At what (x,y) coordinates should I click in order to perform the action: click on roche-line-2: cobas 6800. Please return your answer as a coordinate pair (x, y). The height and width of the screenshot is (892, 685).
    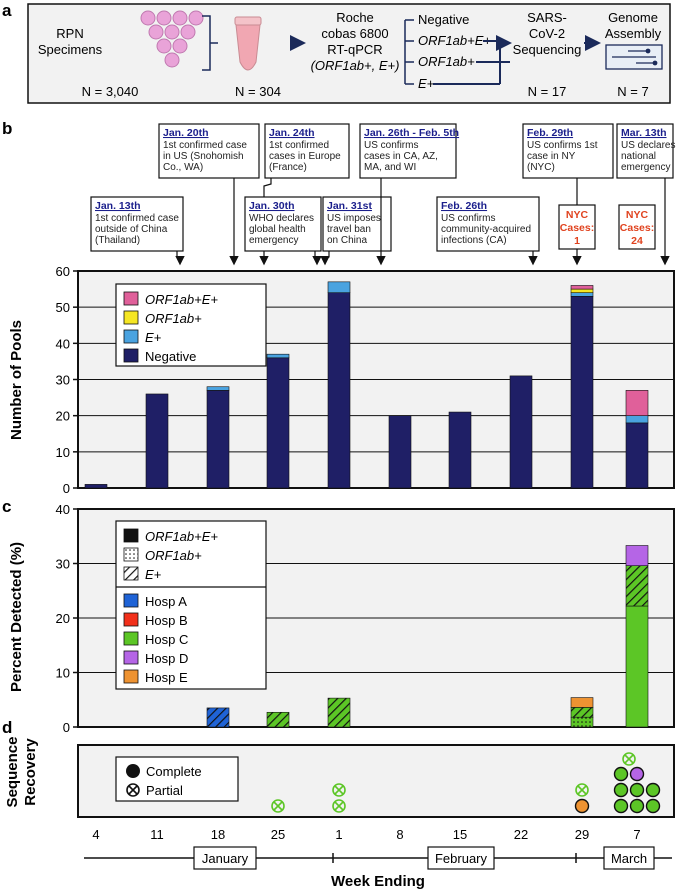
    Looking at the image, I should click on (354, 33).